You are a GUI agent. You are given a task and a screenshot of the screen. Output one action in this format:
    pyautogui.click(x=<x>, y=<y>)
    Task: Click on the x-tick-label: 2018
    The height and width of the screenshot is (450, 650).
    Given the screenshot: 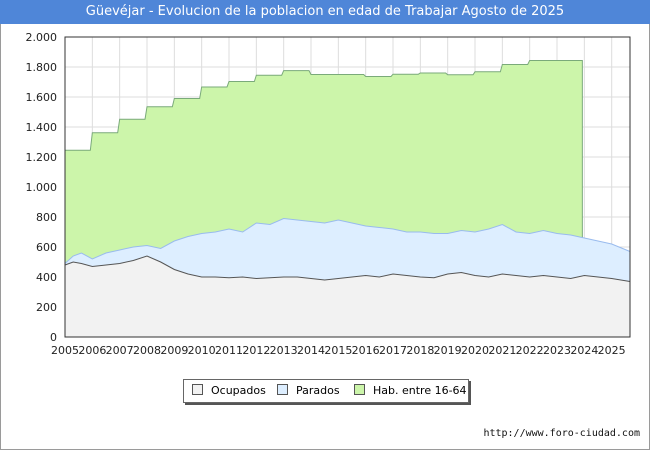 What is the action you would take?
    pyautogui.click(x=420, y=350)
    